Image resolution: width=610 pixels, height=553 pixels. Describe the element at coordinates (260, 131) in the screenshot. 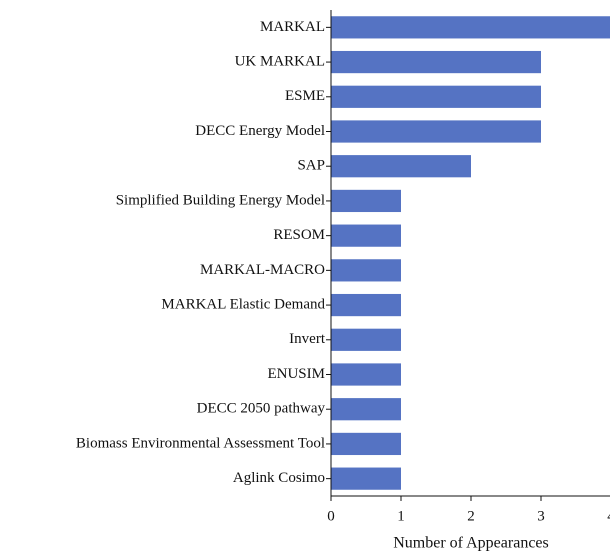

I see `y-tick-label: DECC Energy Model` at that location.